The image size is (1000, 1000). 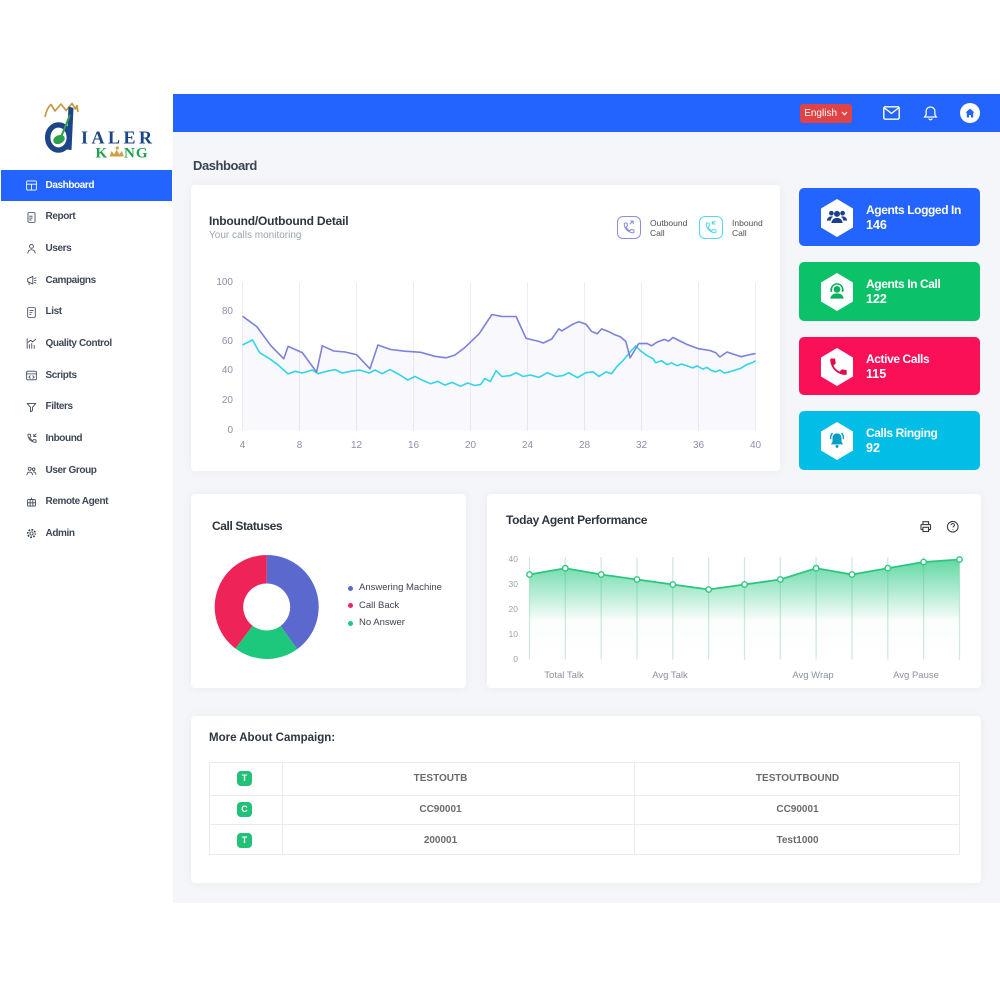 What do you see at coordinates (102, 154) in the screenshot?
I see `svg-text: K` at bounding box center [102, 154].